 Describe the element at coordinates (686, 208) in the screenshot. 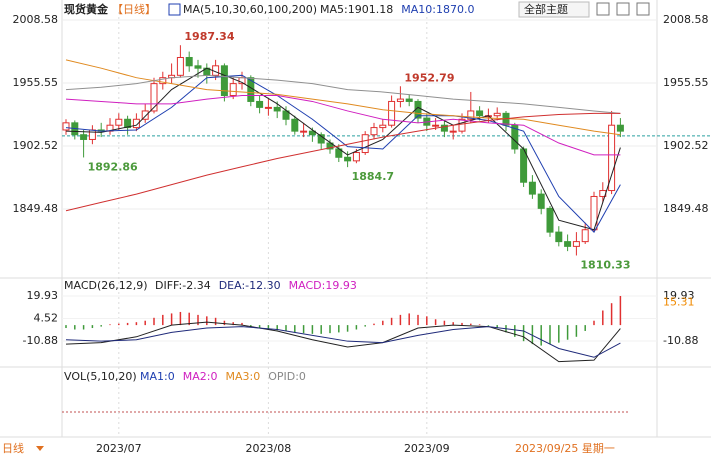

I see `y-tick-label-right: 1849.48` at that location.